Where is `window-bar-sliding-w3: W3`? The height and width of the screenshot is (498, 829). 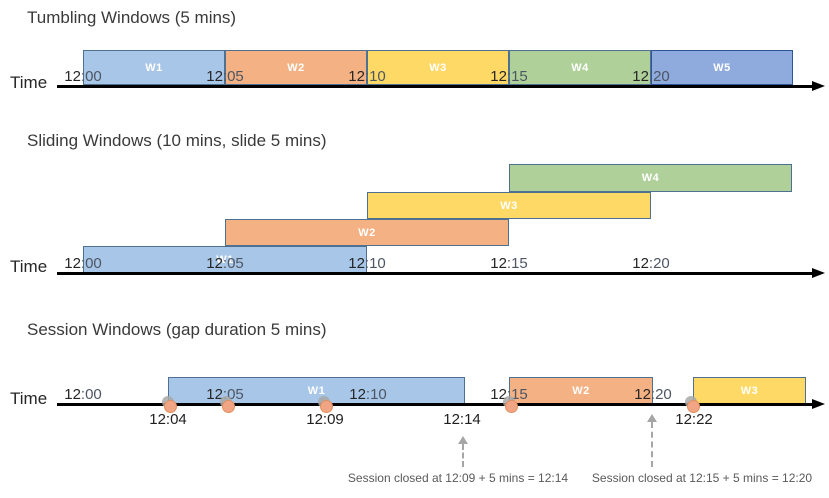
window-bar-sliding-w3: W3 is located at coordinates (509, 205).